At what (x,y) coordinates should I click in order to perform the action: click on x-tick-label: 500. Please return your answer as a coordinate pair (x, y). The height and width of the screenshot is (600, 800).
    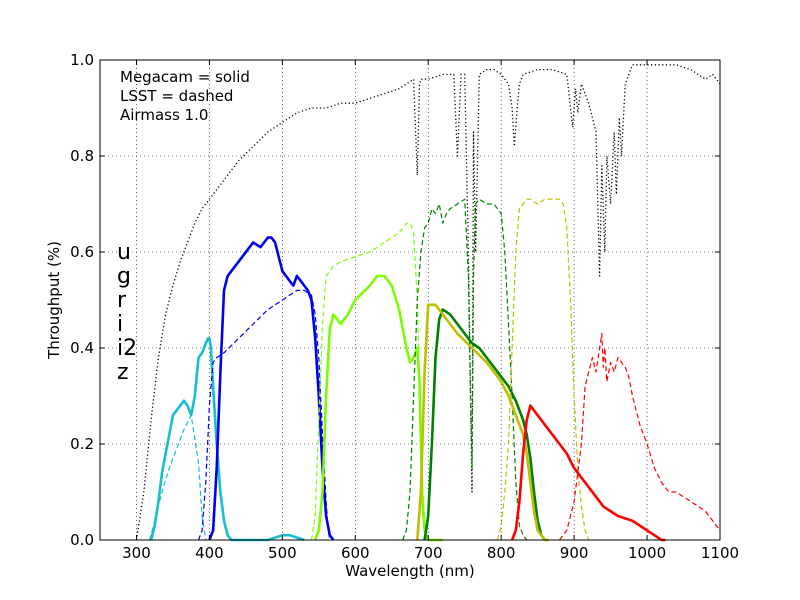
    Looking at the image, I should click on (282, 553).